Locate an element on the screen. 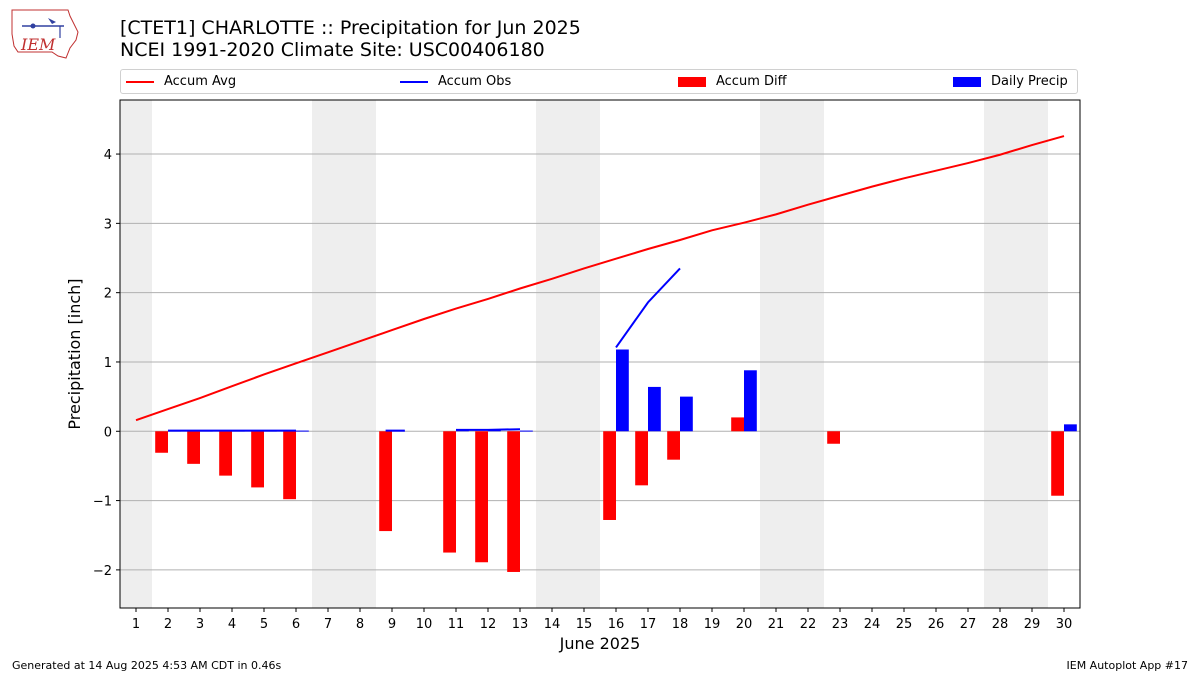 The height and width of the screenshot is (675, 1200). legend-label: Accum Avg is located at coordinates (200, 81).